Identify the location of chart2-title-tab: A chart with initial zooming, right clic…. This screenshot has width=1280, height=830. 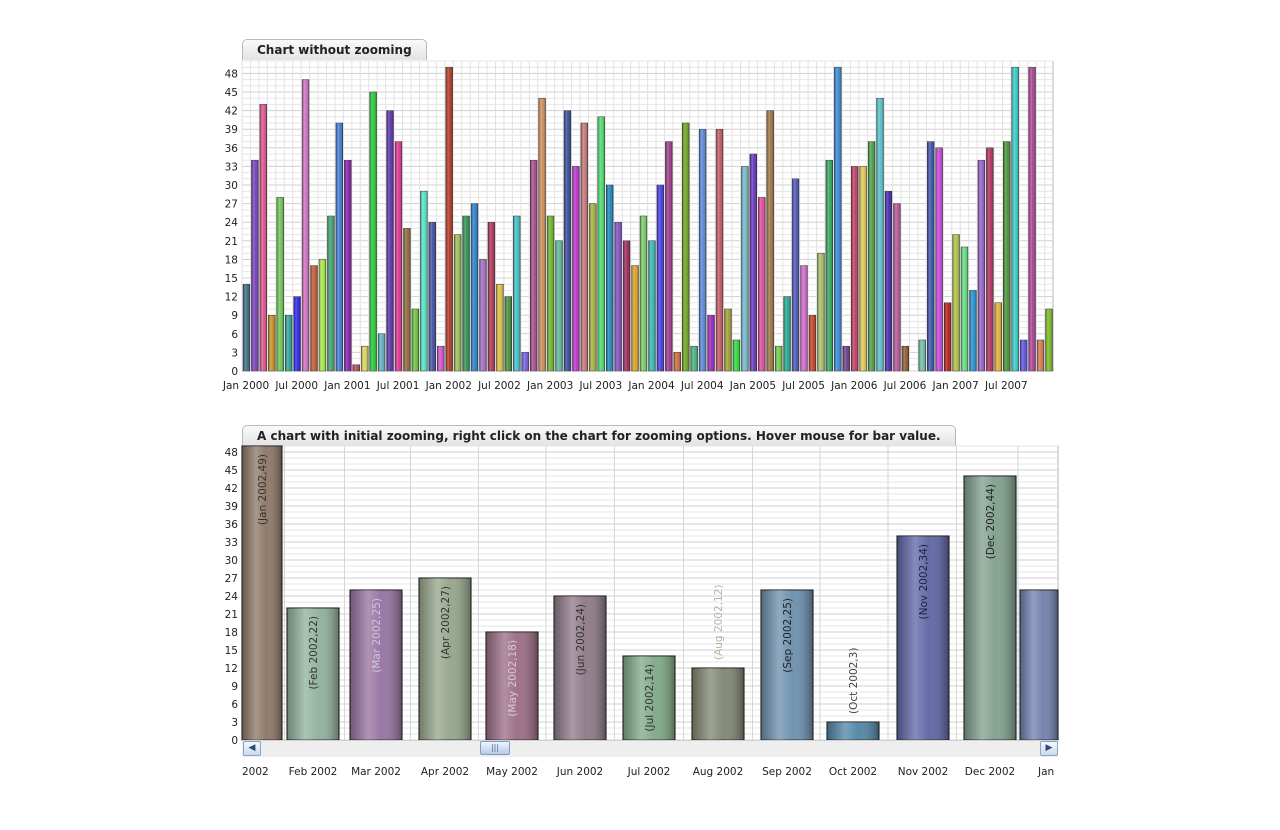
(599, 435).